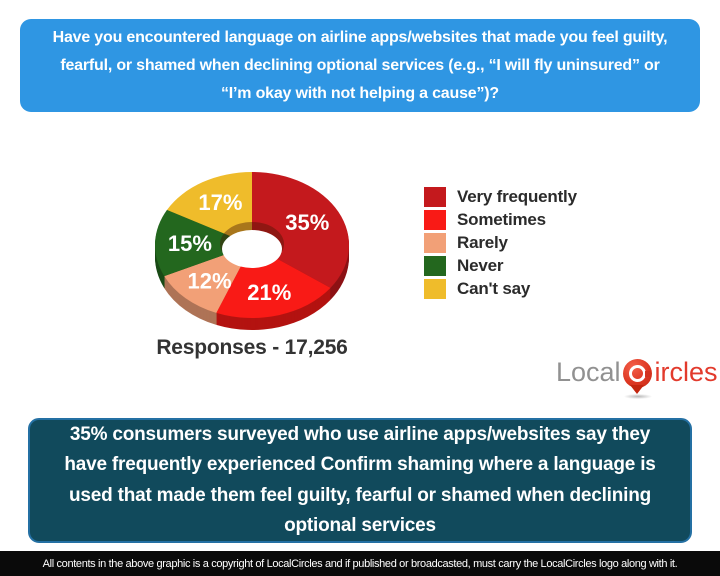  I want to click on legend-label: Very frequently, so click(517, 196).